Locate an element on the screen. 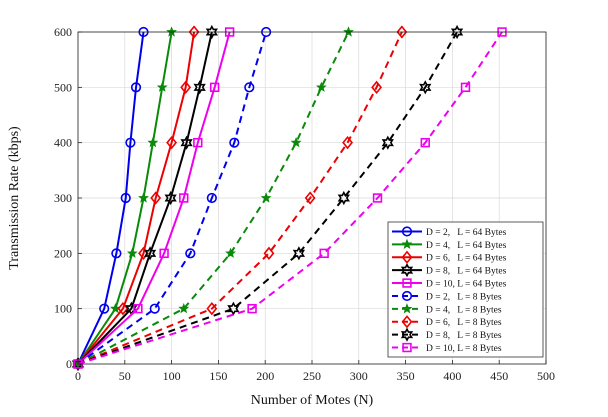  legend-label: D = 10, L = 8 Bytes is located at coordinates (464, 349).